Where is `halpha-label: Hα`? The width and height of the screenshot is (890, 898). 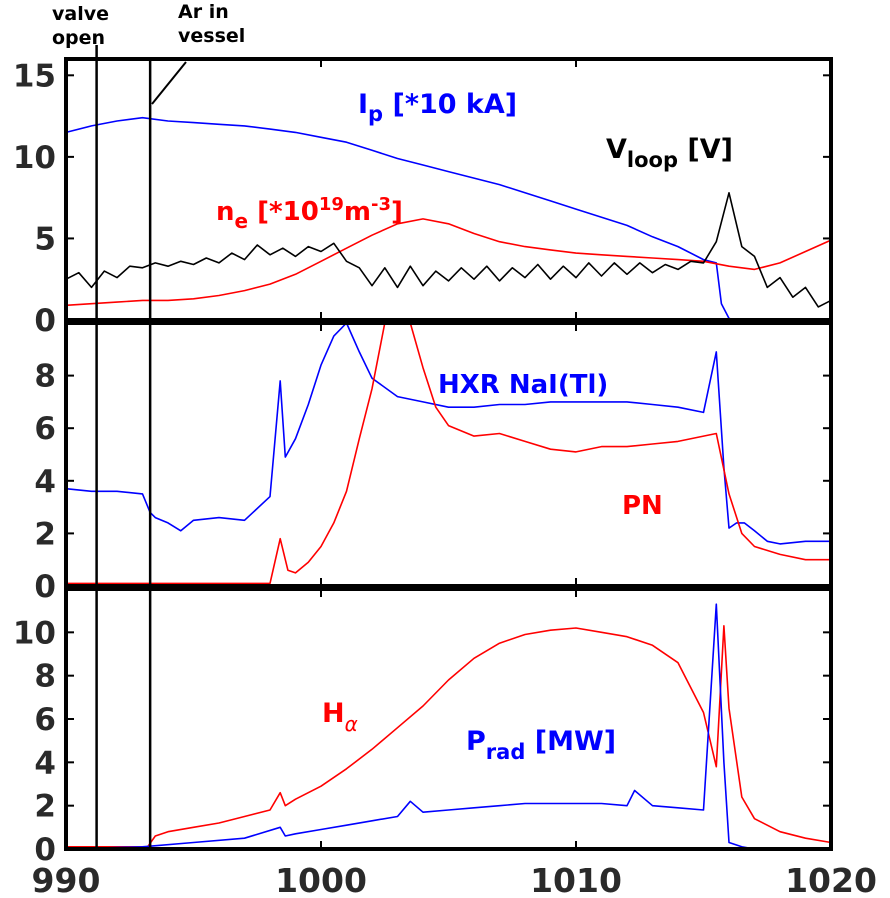
halpha-label: Hα is located at coordinates (340, 717).